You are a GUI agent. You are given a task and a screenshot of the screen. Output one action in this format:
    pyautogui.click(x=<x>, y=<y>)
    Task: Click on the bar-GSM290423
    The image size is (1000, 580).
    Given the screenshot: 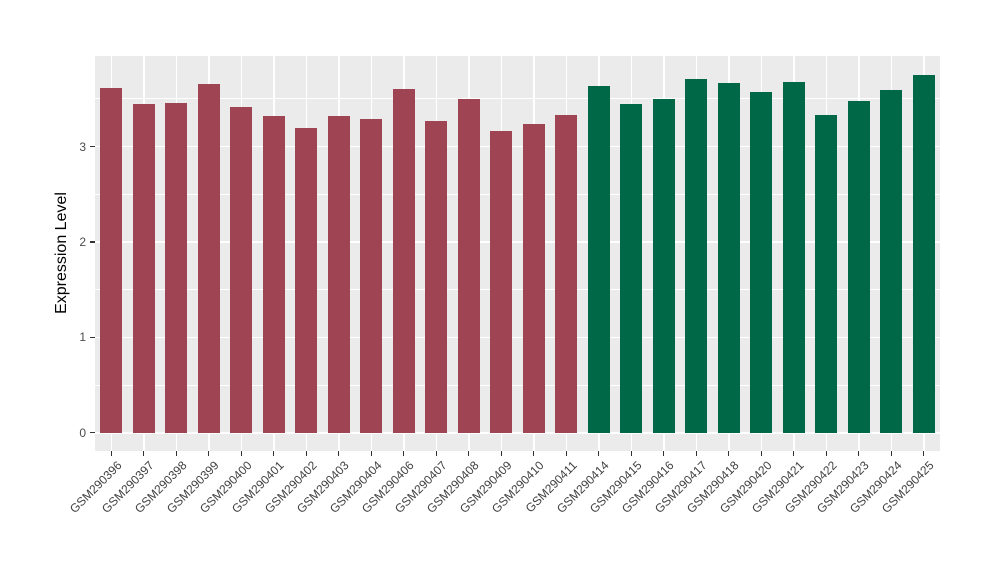 What is the action you would take?
    pyautogui.click(x=858, y=266)
    